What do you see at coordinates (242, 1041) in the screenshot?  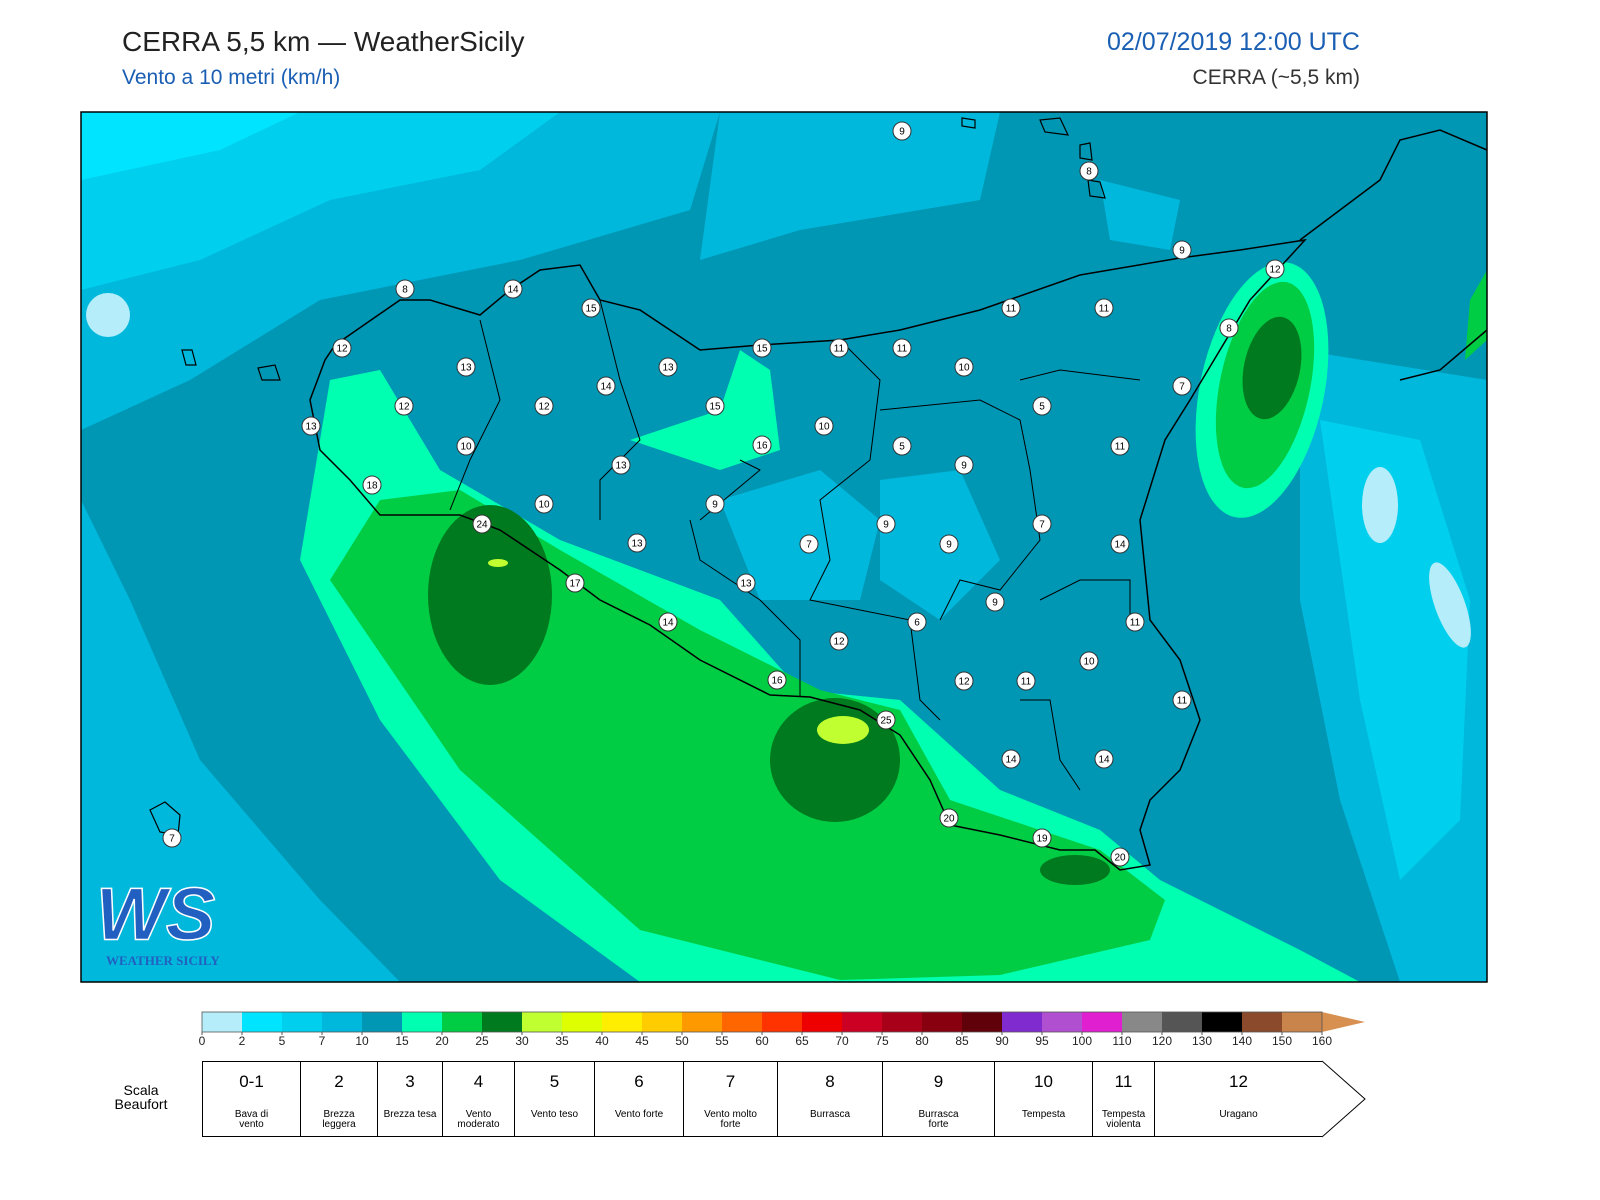 I see `colorbar-tick-label: 2` at bounding box center [242, 1041].